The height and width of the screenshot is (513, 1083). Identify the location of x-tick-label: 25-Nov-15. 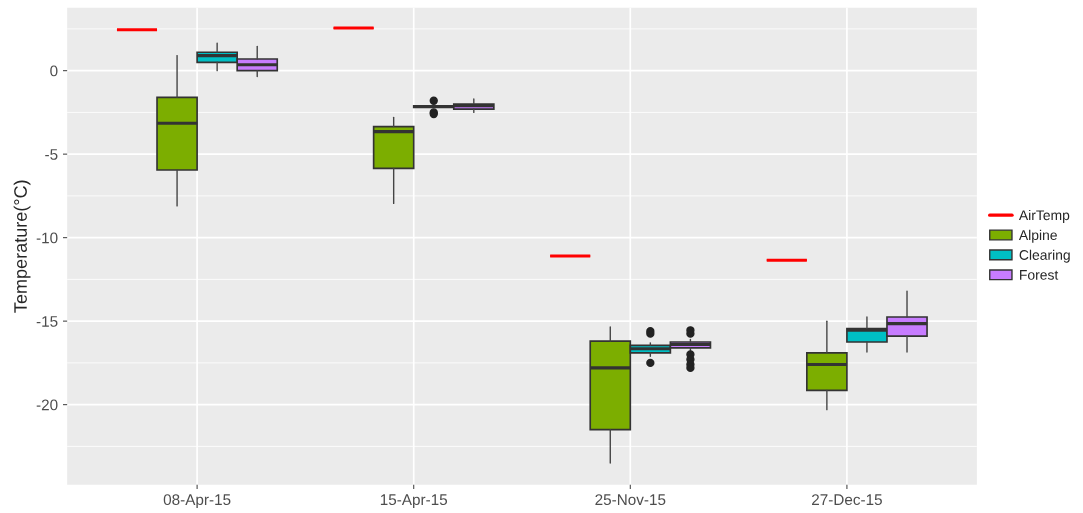
(630, 500).